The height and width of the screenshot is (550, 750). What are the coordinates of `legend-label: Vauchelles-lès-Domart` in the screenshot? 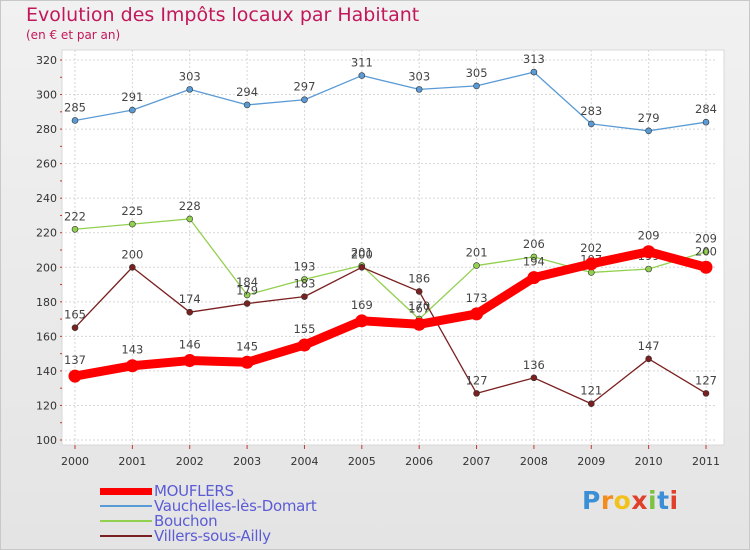 It's located at (235, 506).